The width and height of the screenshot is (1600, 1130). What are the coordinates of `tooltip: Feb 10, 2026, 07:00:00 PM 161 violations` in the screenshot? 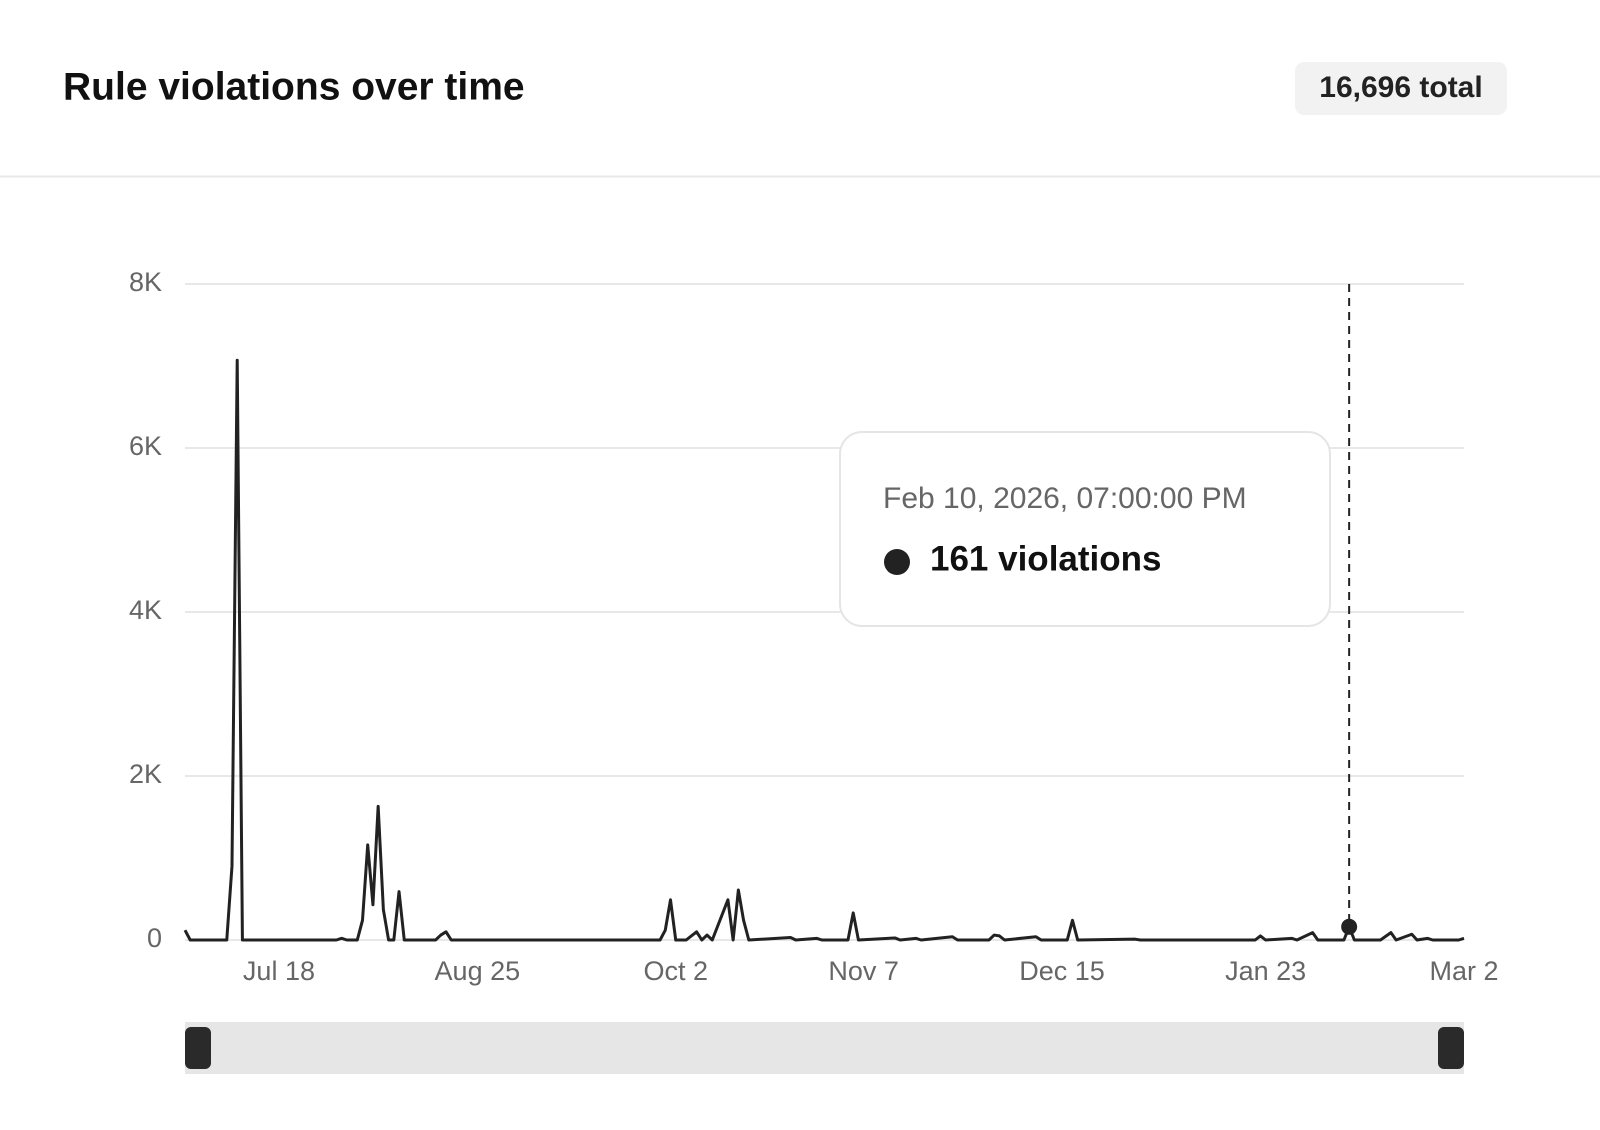 It's located at (1085, 529).